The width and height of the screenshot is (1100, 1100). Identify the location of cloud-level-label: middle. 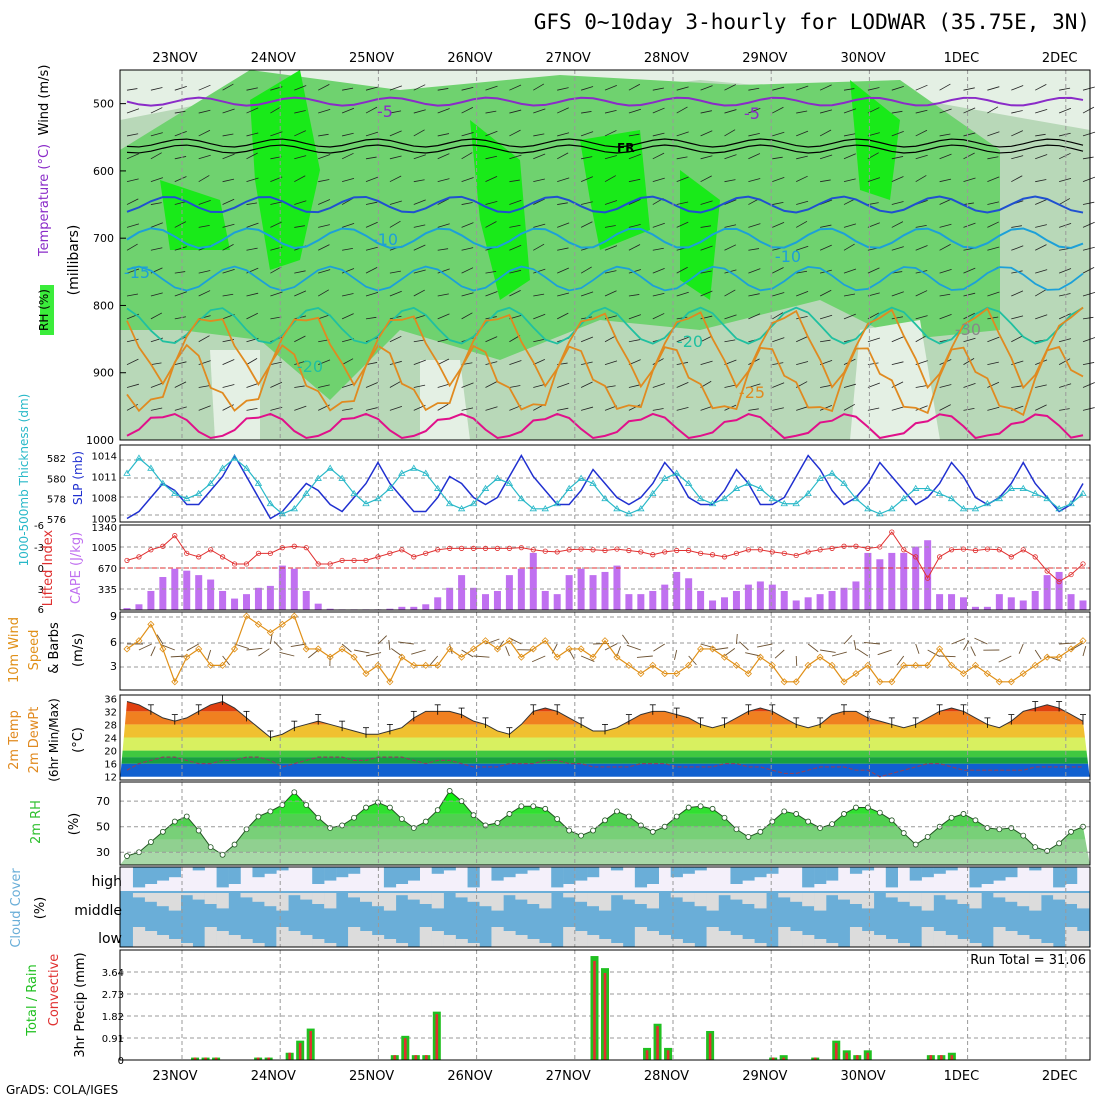
(98, 911).